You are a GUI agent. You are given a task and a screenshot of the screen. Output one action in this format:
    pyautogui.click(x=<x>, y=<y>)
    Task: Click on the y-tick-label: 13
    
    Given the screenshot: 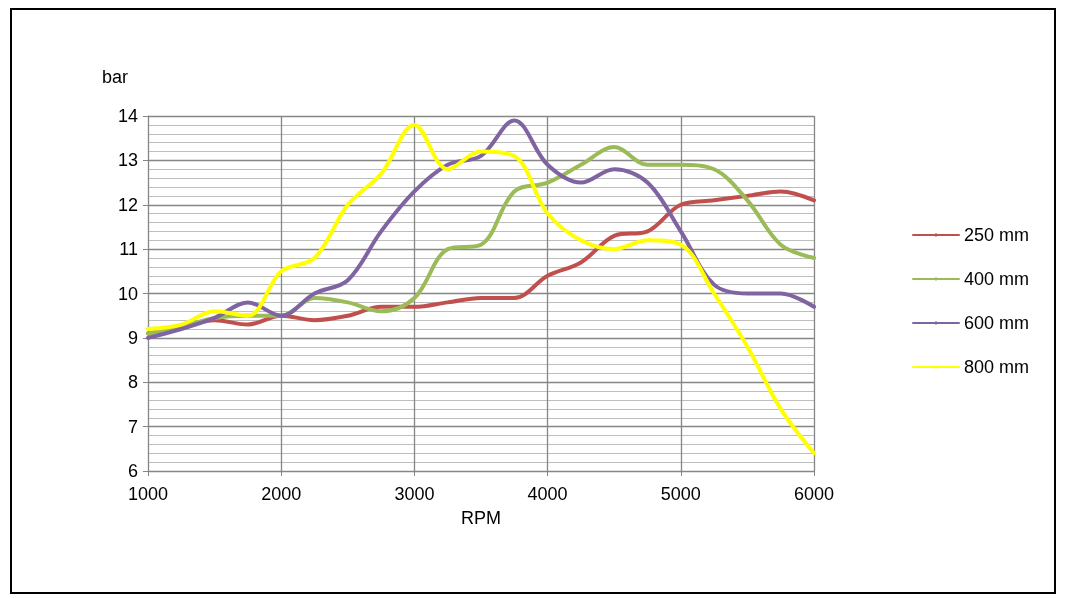 What is the action you would take?
    pyautogui.click(x=127, y=160)
    